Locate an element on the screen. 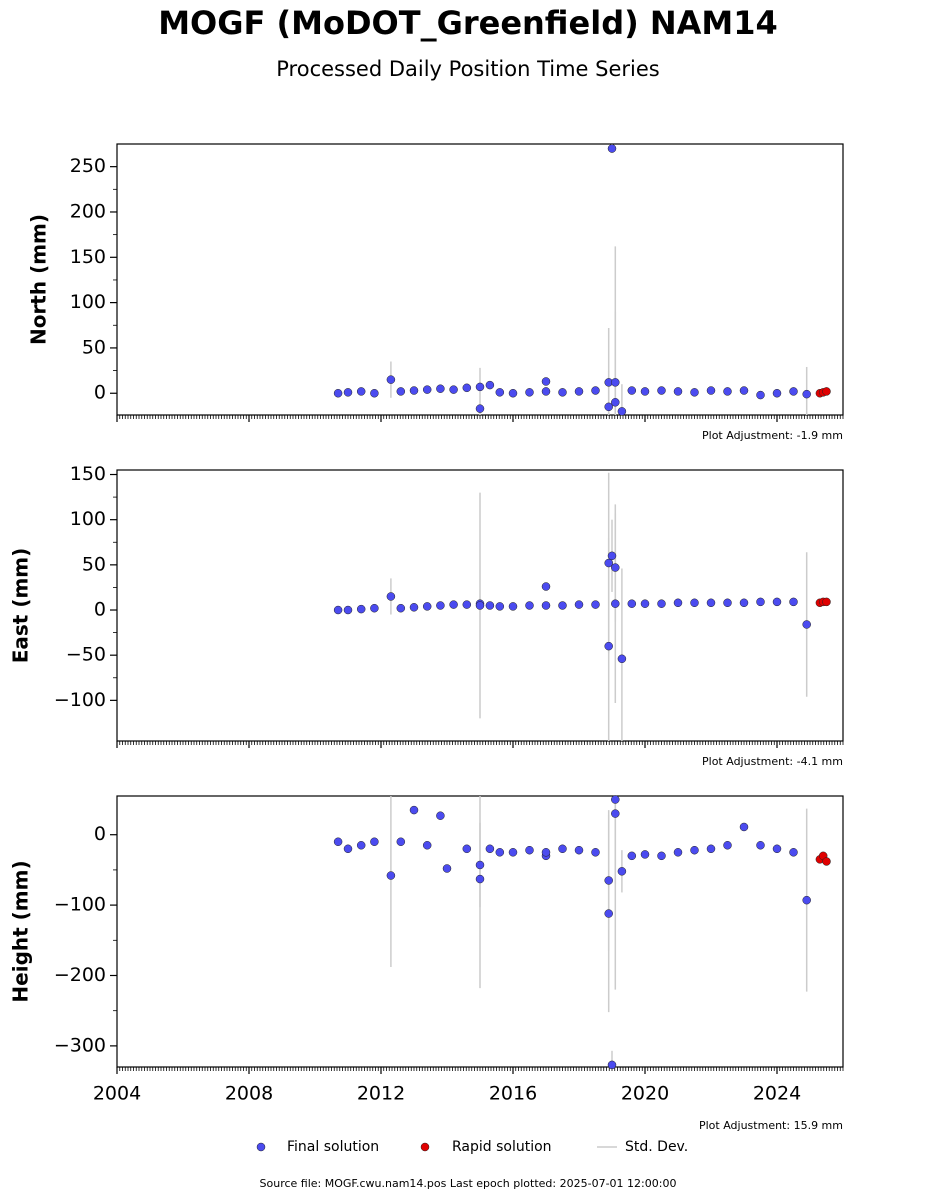  y-tick-label: −50 is located at coordinates (86, 655).